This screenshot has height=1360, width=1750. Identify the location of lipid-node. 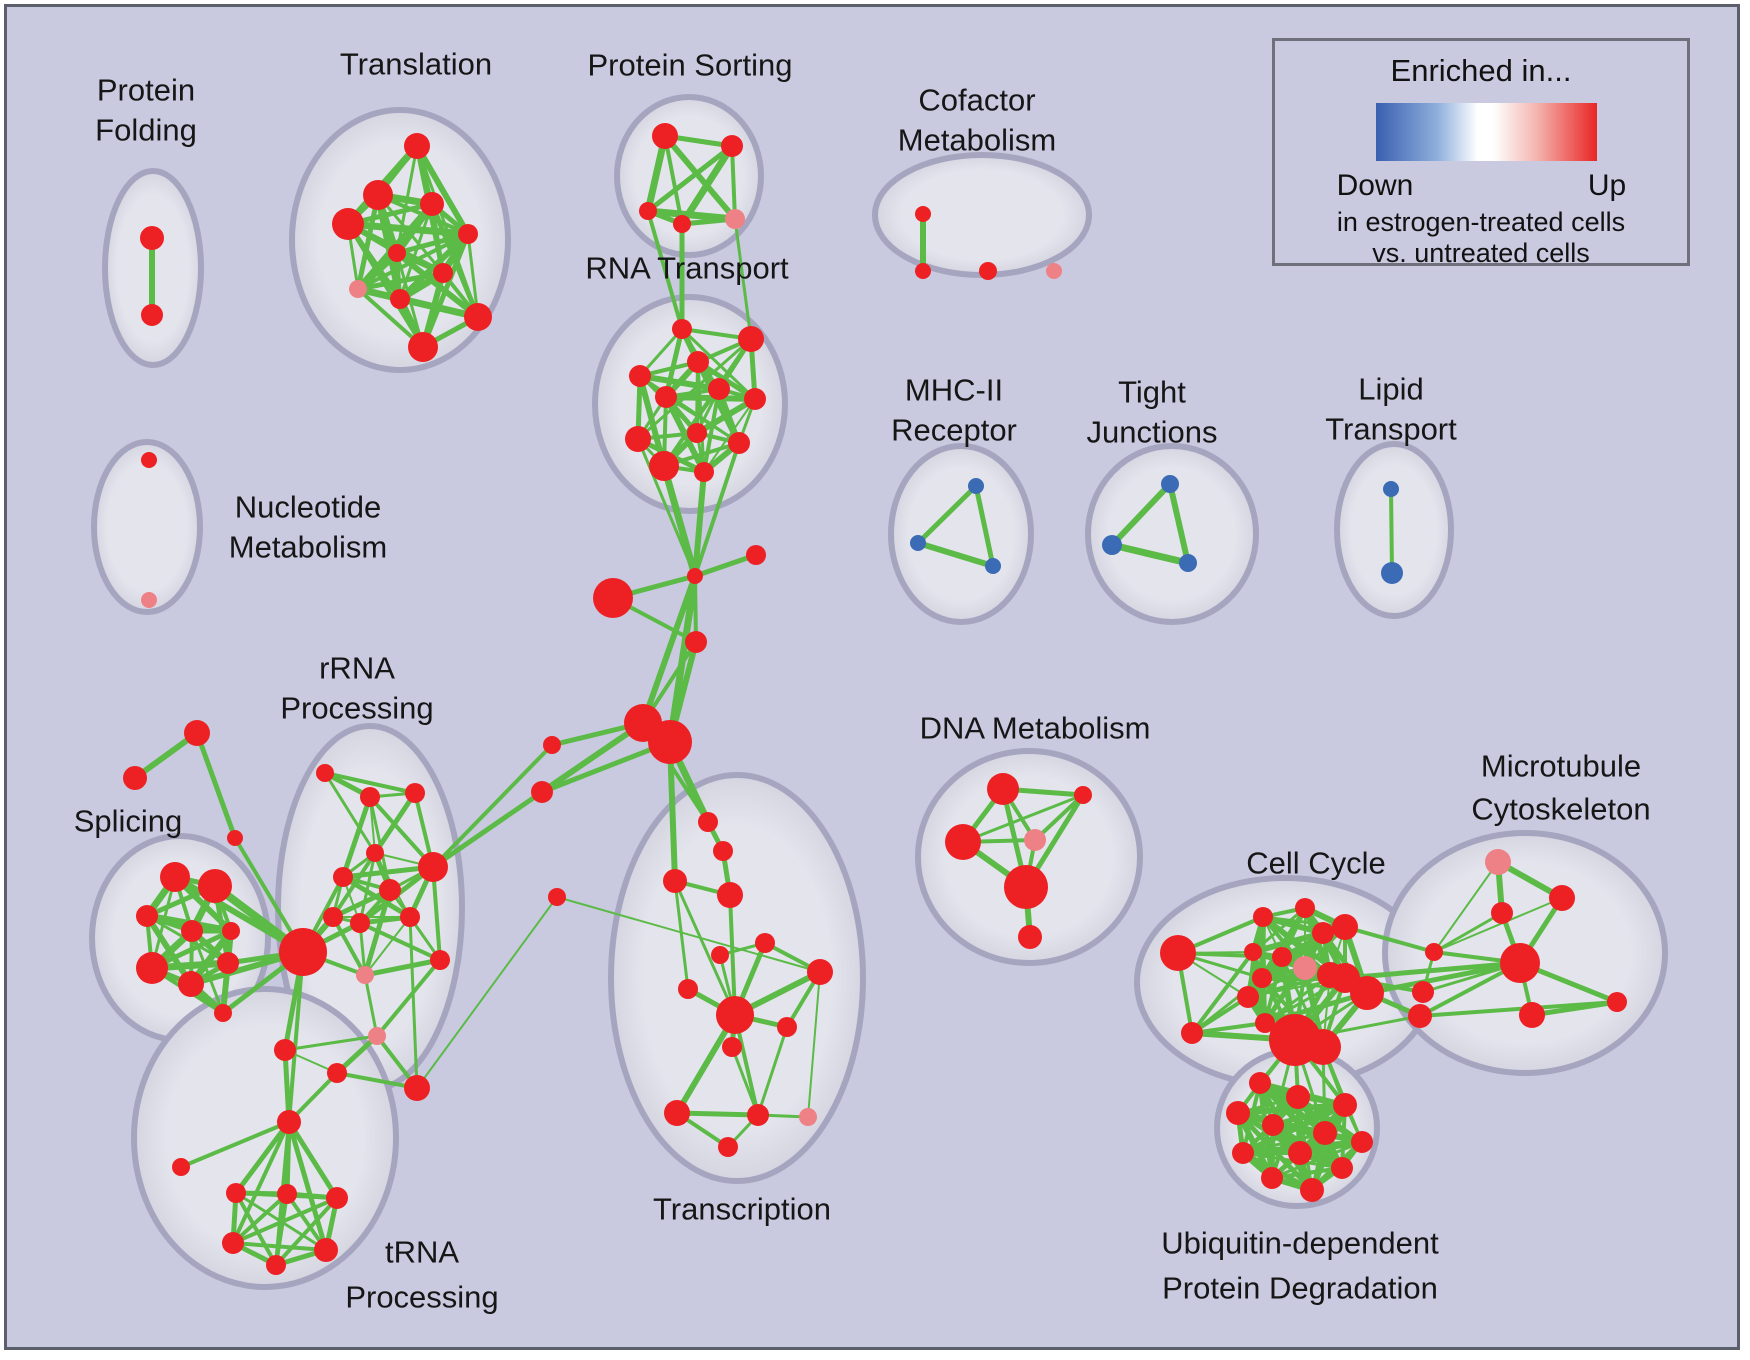
(1391, 489).